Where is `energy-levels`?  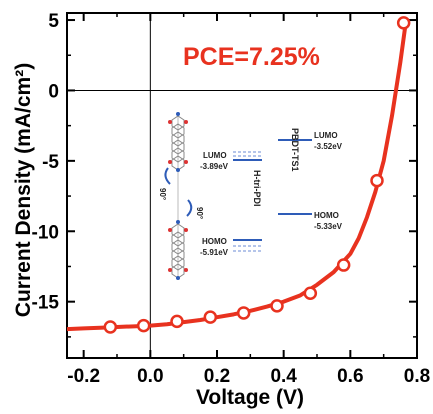
energy-levels is located at coordinates (272, 195).